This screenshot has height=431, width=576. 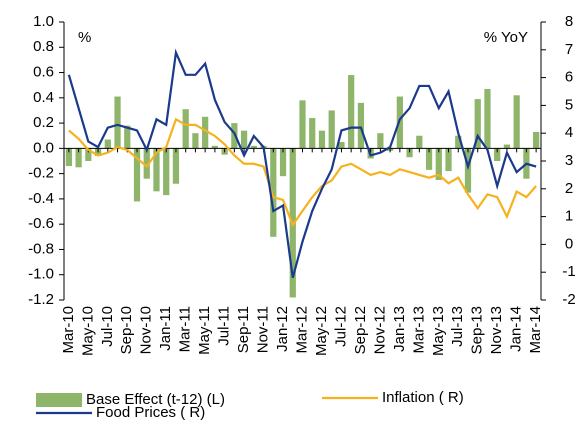 I want to click on y2-annotation: % YoY, so click(x=506, y=37).